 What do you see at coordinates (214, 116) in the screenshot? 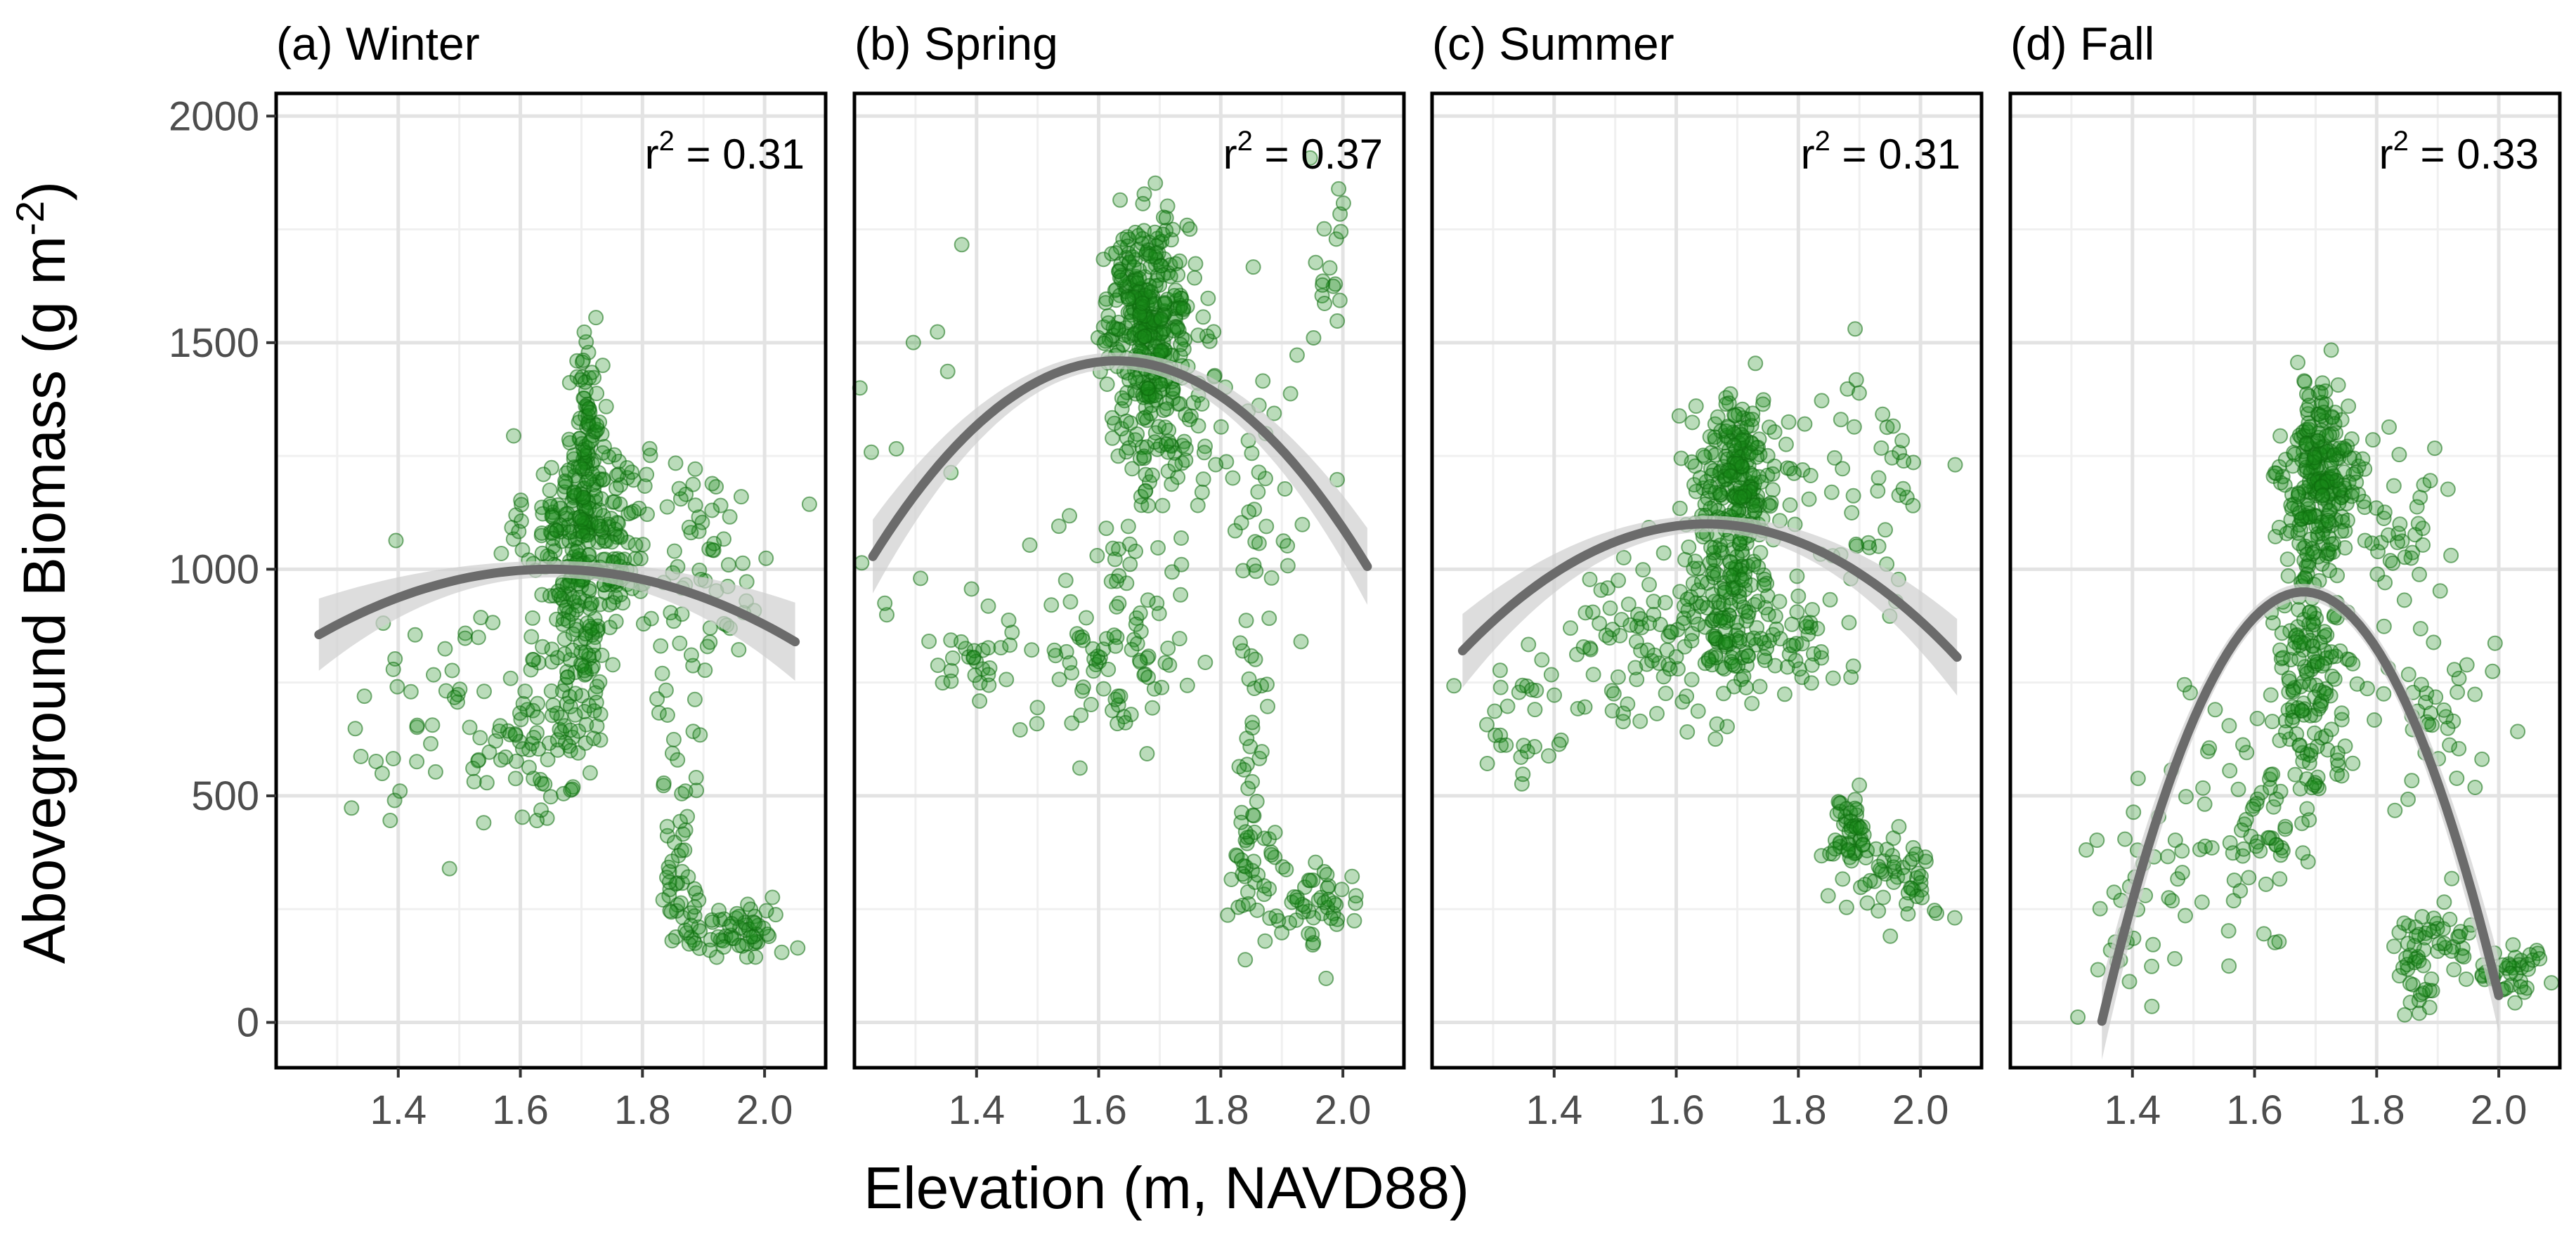
I see `y-tick-label: 2000` at bounding box center [214, 116].